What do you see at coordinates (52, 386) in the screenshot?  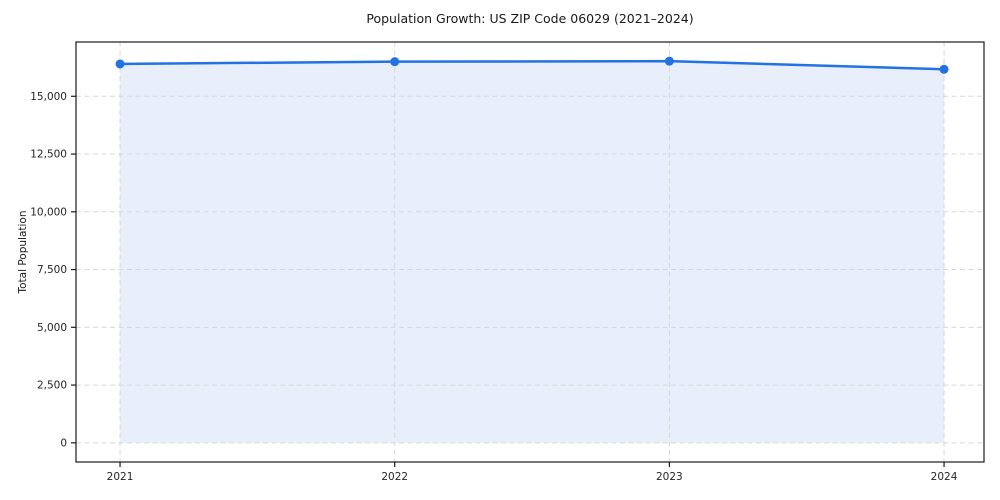 I see `y-tick-label: 2,500` at bounding box center [52, 386].